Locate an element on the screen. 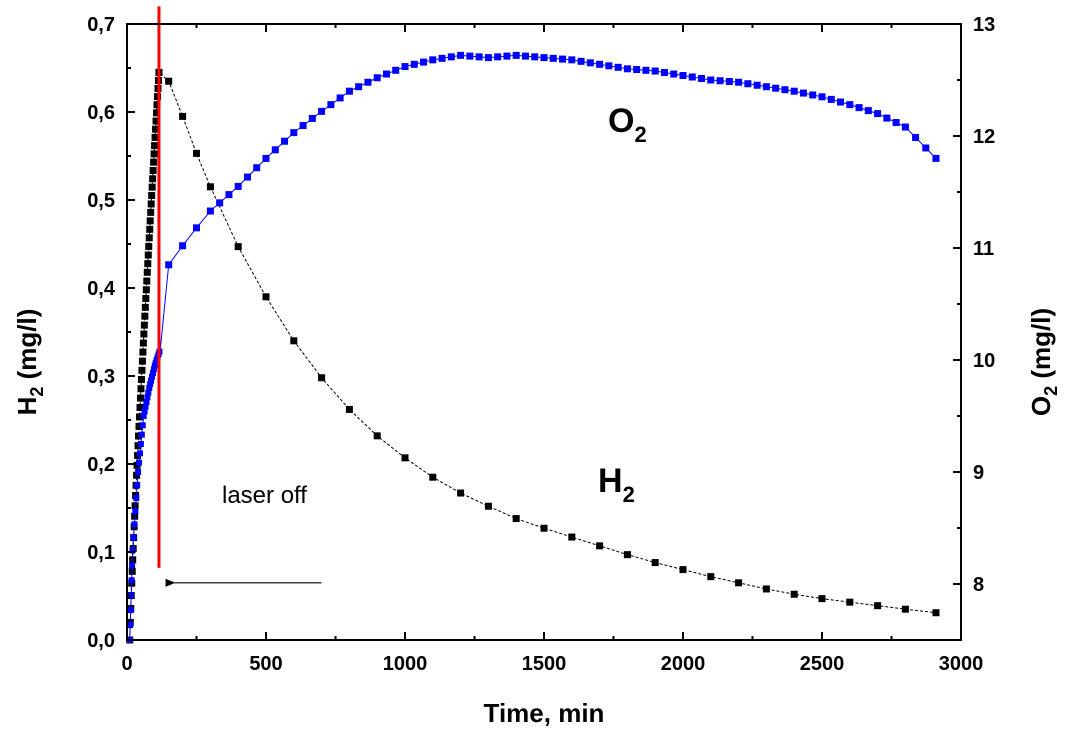 This screenshot has height=744, width=1067. y2-axis-title-main: O is located at coordinates (1041, 406).